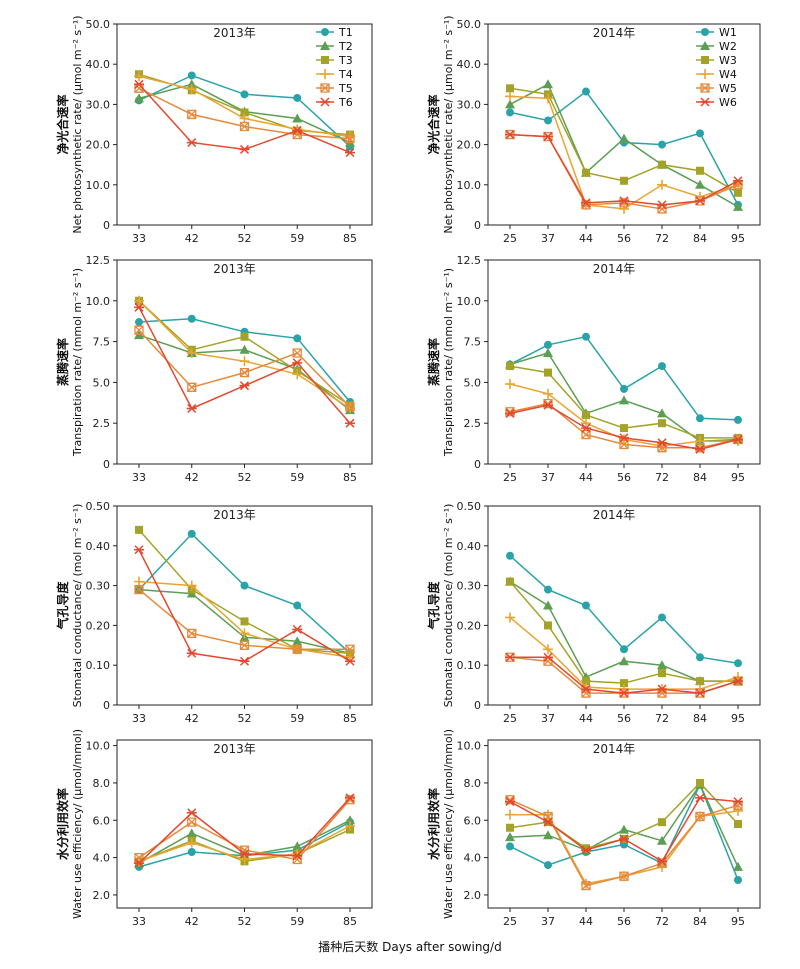 The image size is (800, 969). What do you see at coordinates (244, 106) in the screenshot?
I see `series-T4` at bounding box center [244, 106].